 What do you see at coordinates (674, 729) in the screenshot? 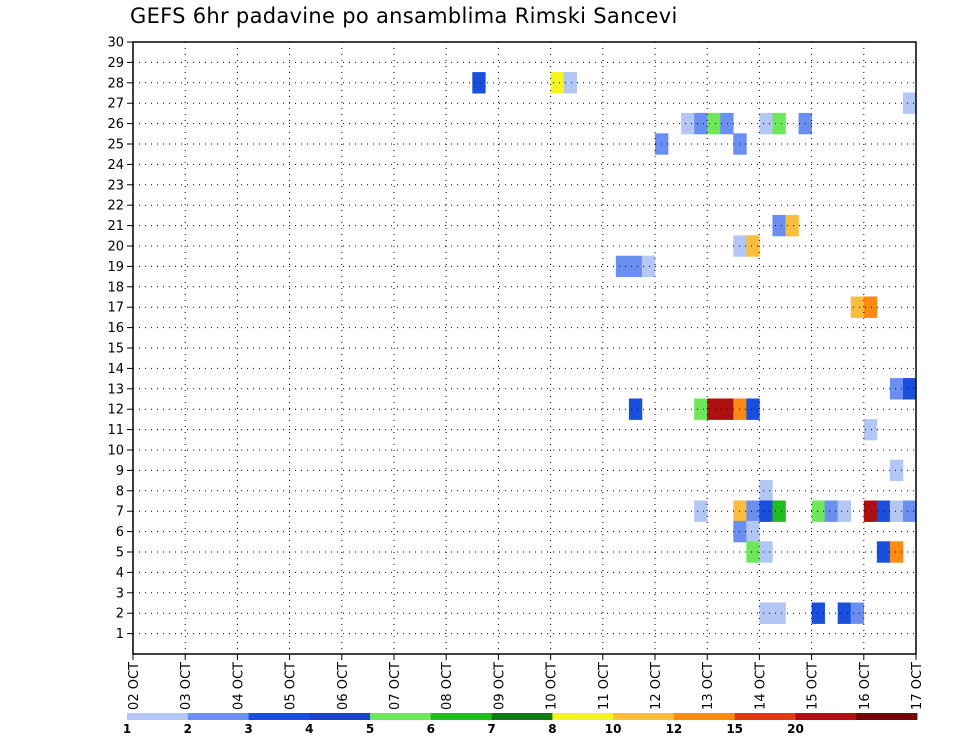
I see `colorbar-label-9: 12` at bounding box center [674, 729].